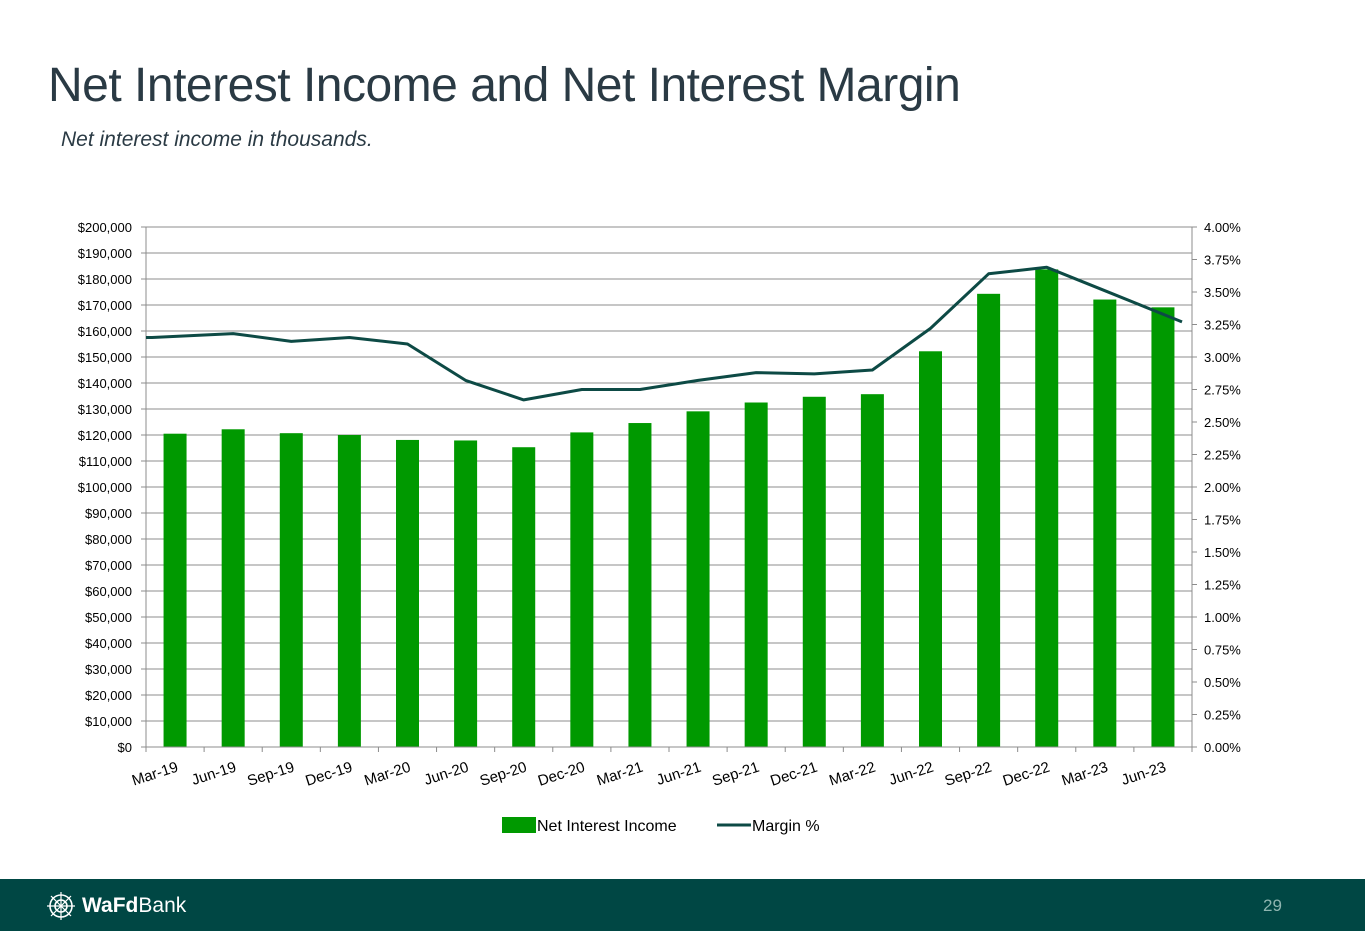  Describe the element at coordinates (1222, 520) in the screenshot. I see `right-axis-tick-label: 1.75%` at that location.